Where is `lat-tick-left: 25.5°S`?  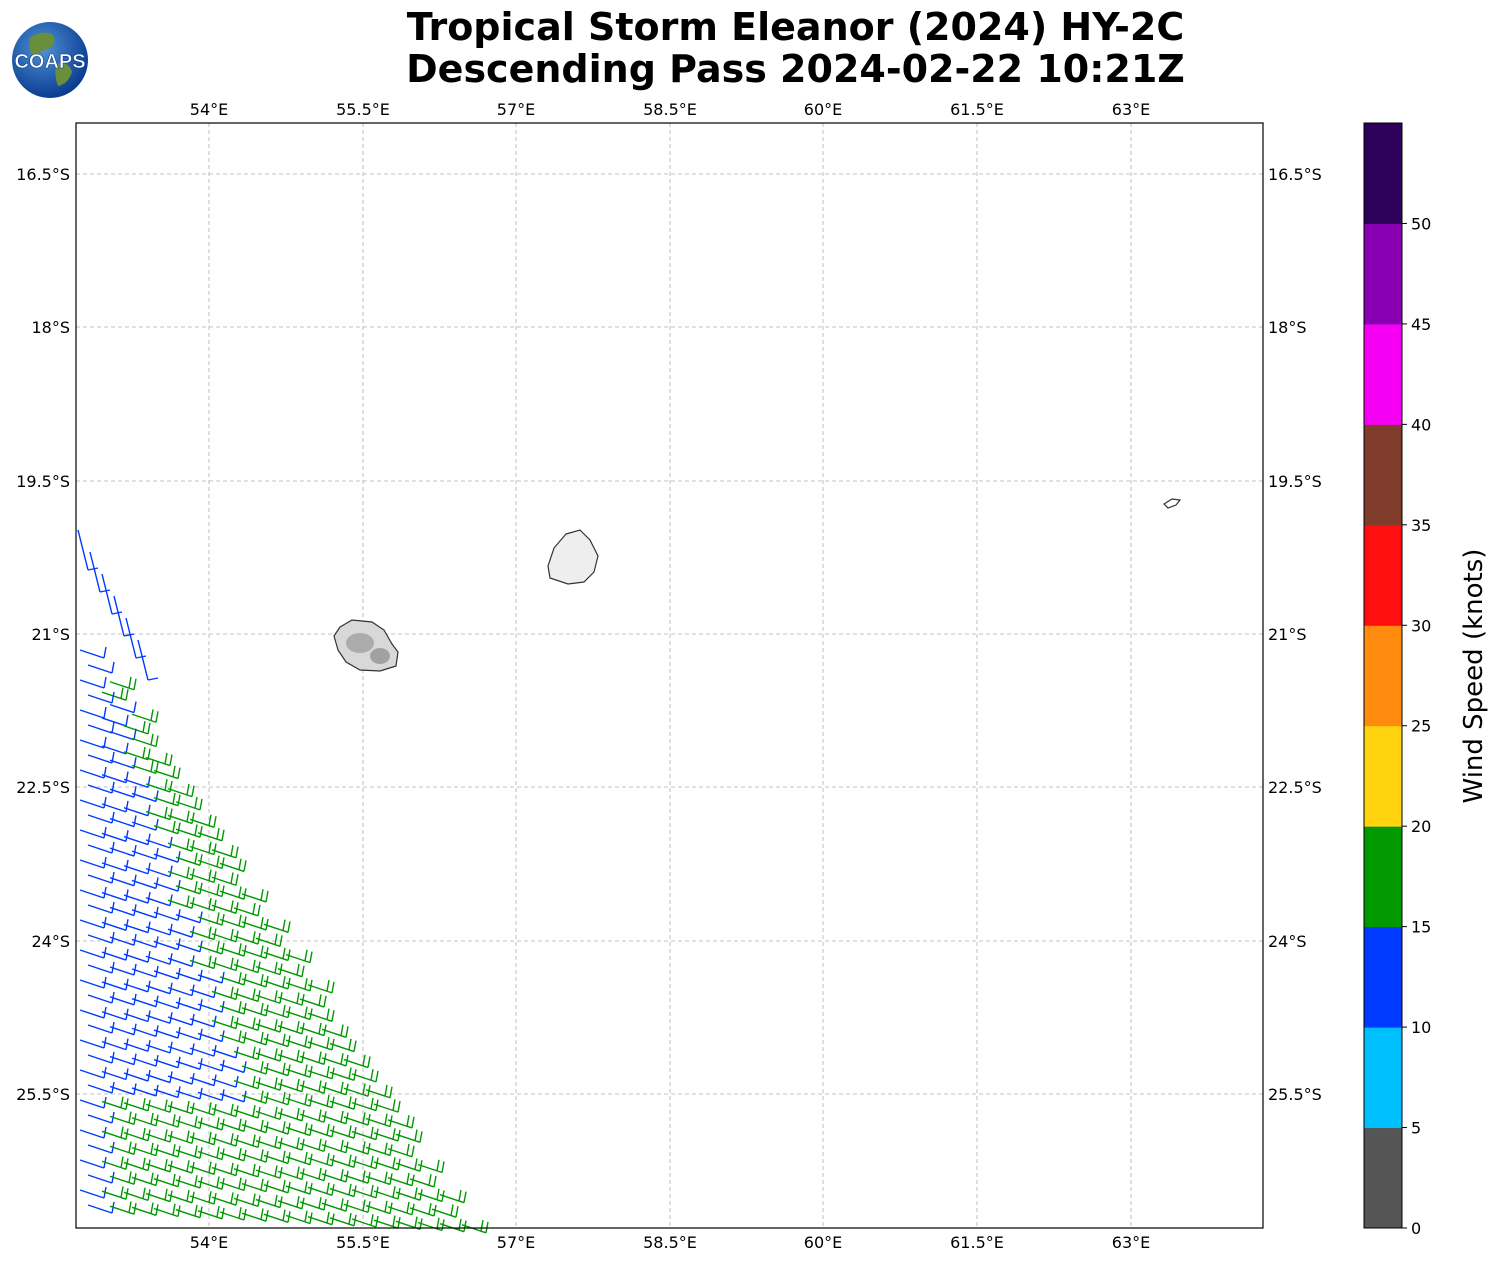 lat-tick-left: 25.5°S is located at coordinates (43, 1094).